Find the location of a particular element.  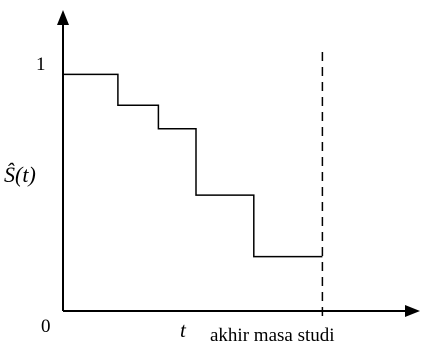

y-axis-label: Ŝ(t) is located at coordinates (20, 174).